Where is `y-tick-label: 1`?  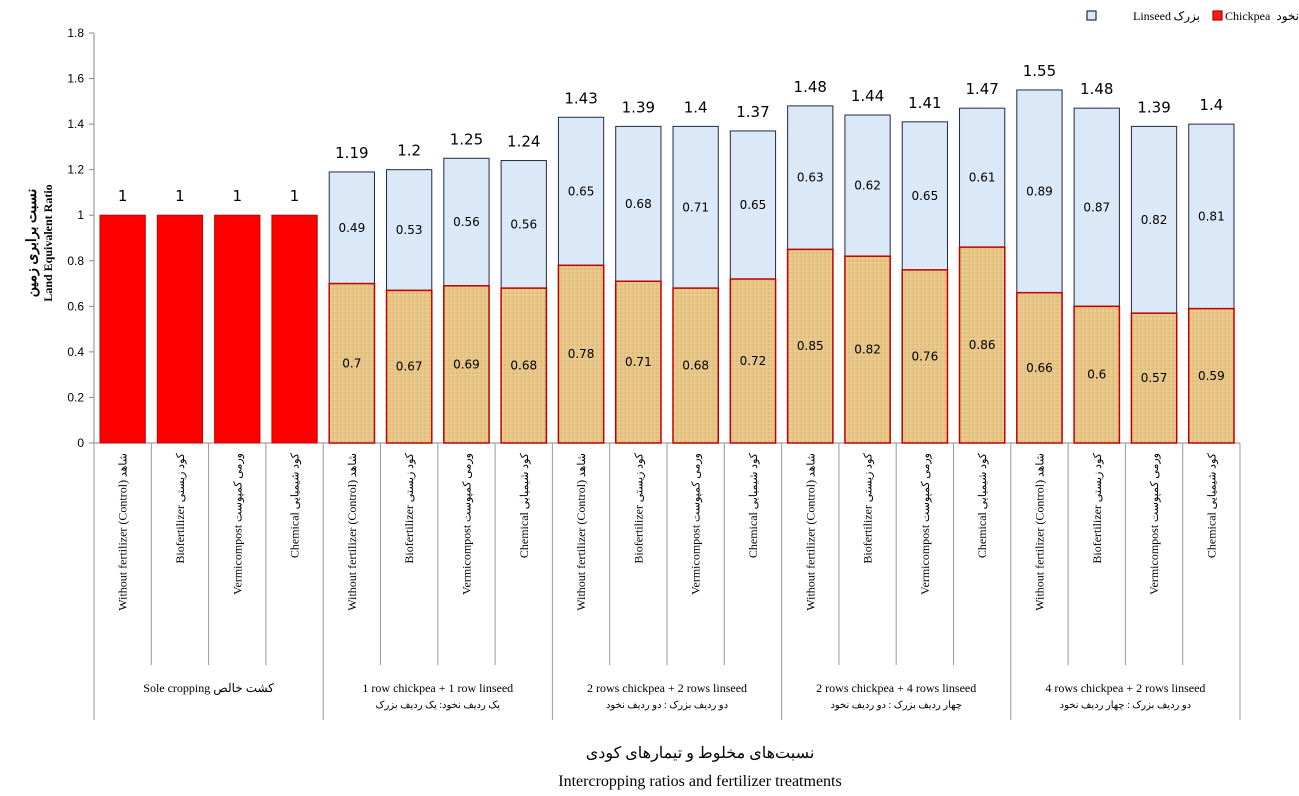
y-tick-label: 1 is located at coordinates (80, 215).